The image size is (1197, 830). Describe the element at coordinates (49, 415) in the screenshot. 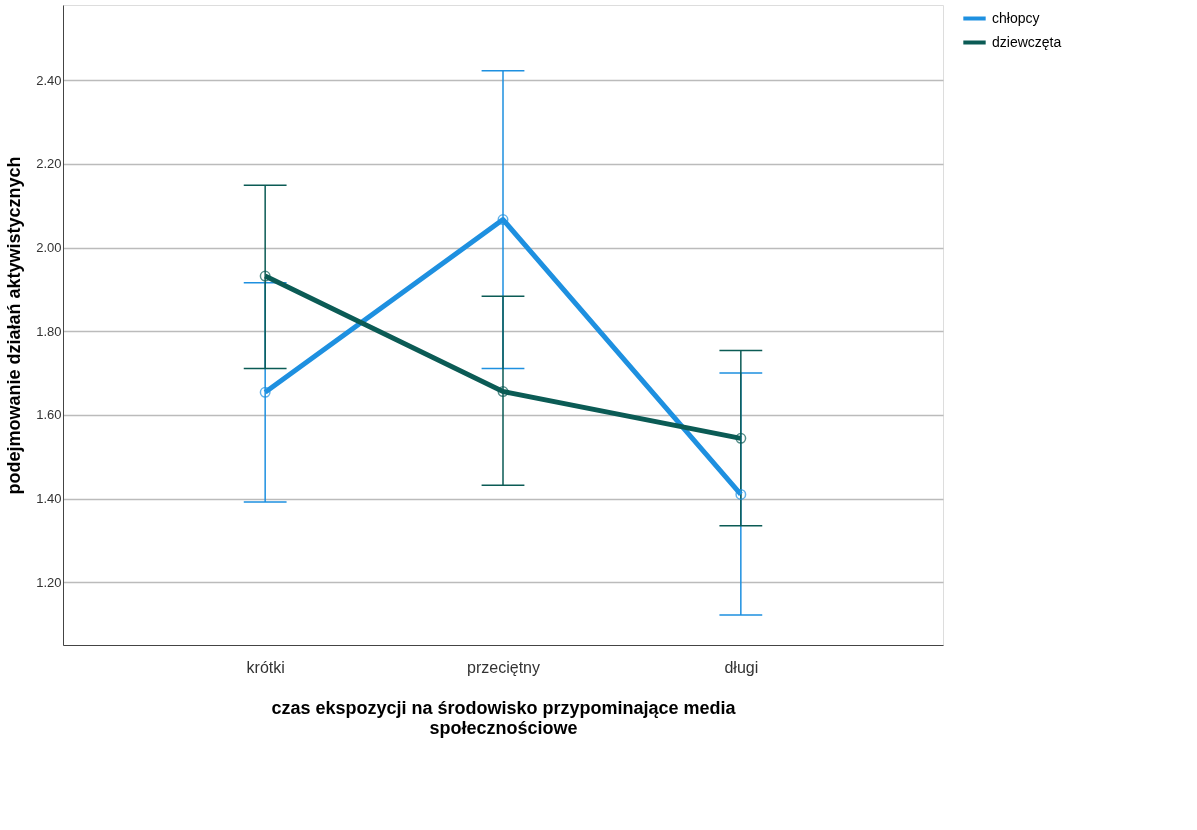

I see `y-tick-label: 1.60` at that location.